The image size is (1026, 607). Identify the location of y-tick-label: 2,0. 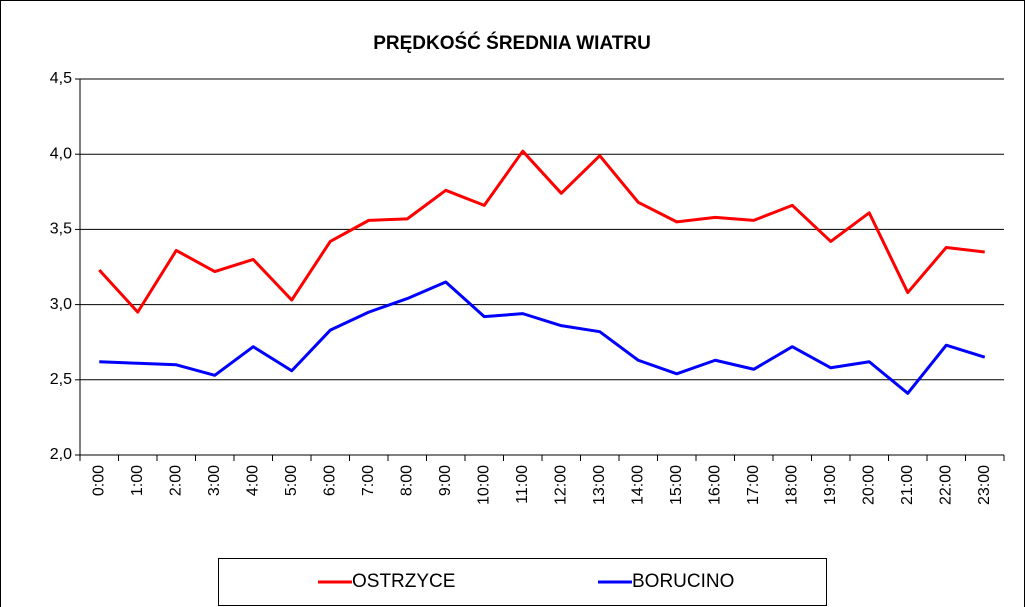
(61, 454).